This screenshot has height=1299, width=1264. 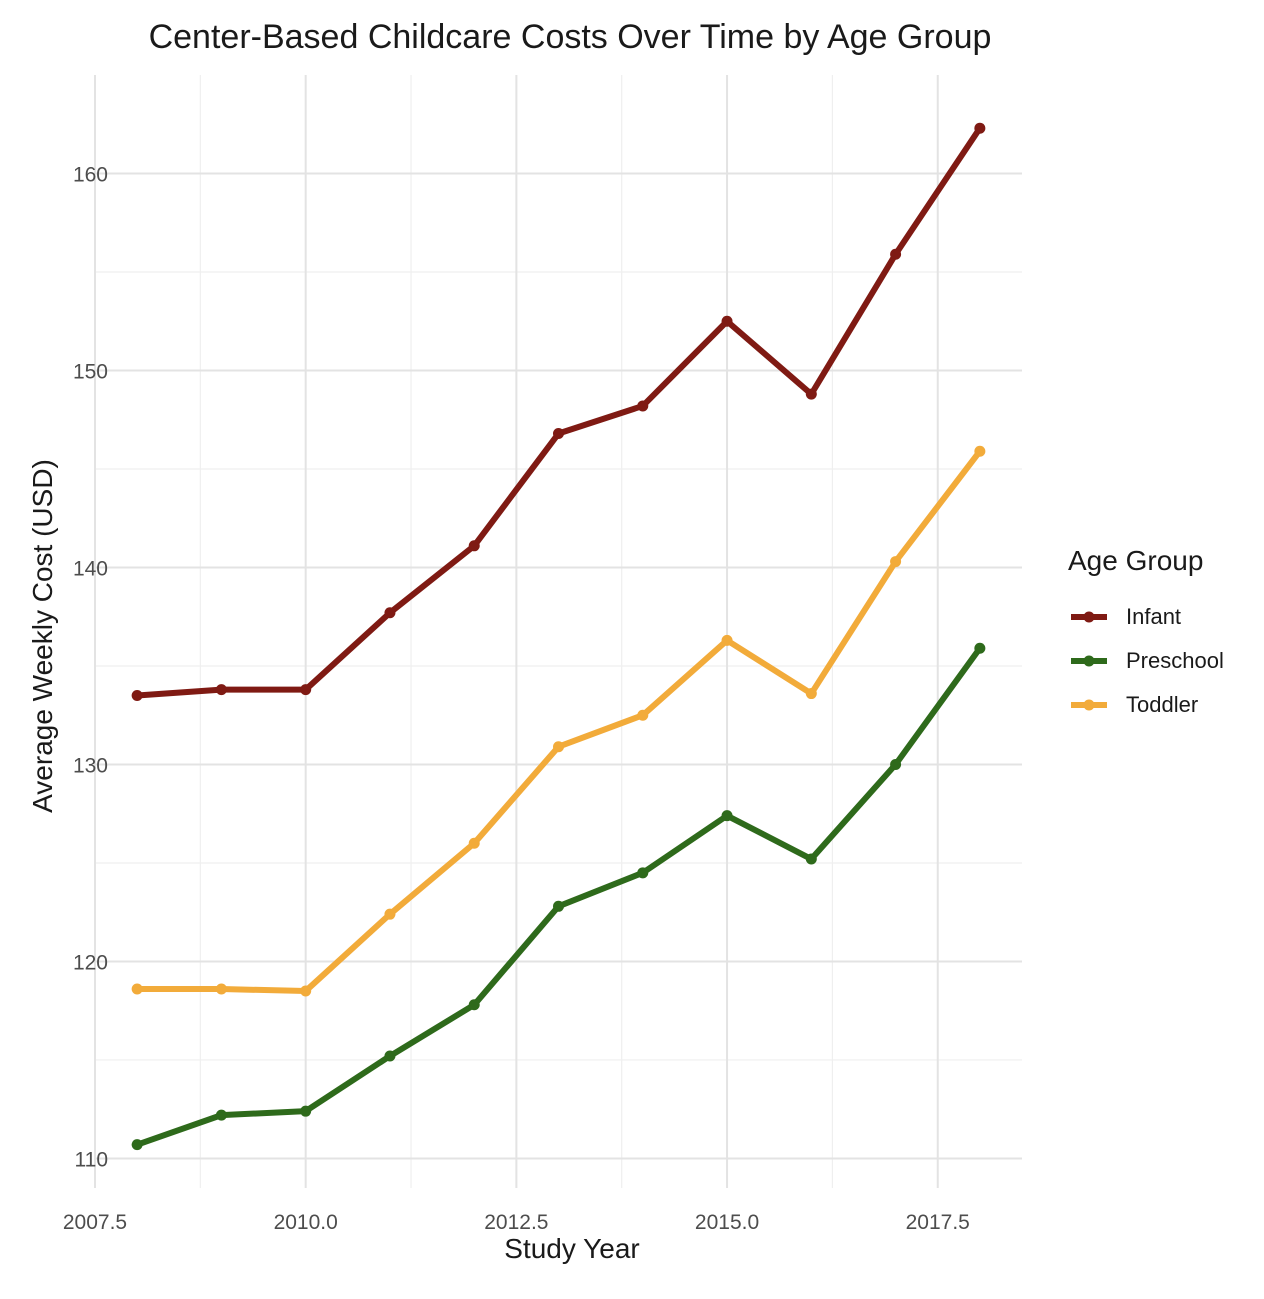 What do you see at coordinates (95, 1222) in the screenshot?
I see `x-tick-label: 2007.5` at bounding box center [95, 1222].